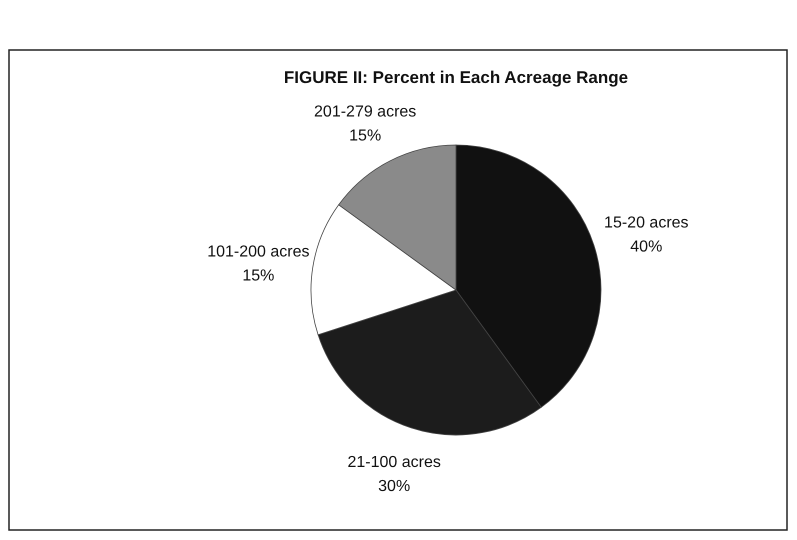 The image size is (797, 540). I want to click on slice-label: 15-20 acres, so click(646, 223).